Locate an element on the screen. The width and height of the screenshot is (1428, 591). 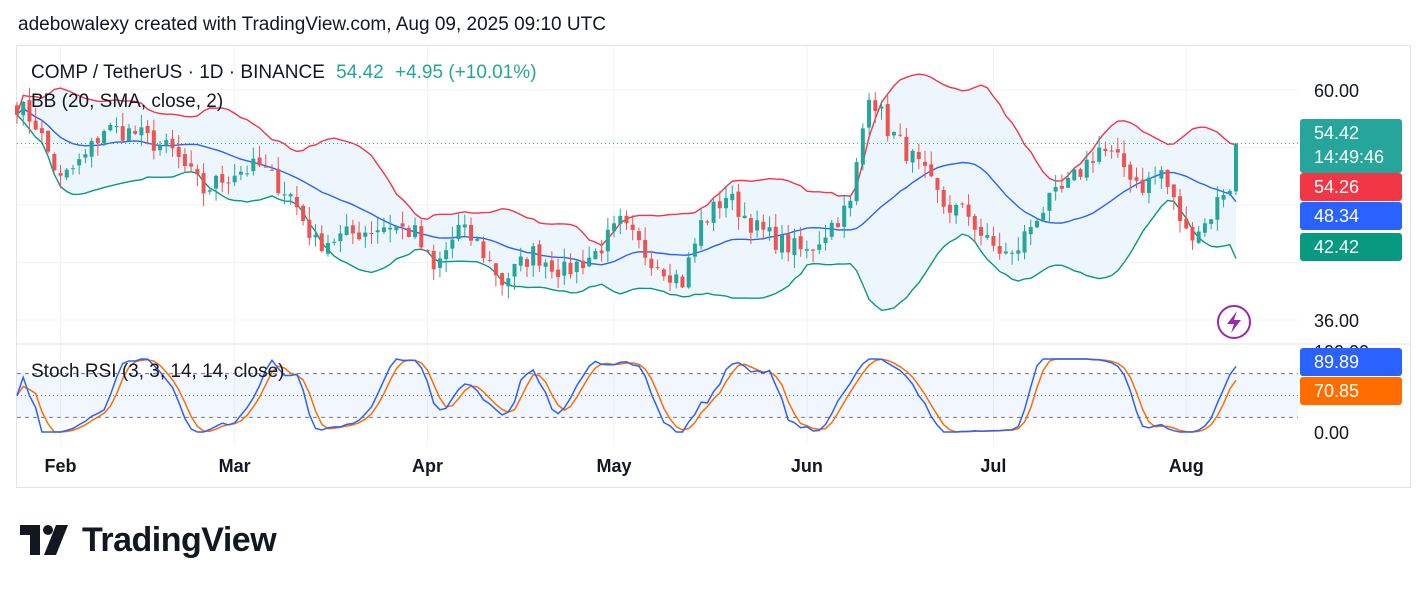
bb-upper-badge-bg is located at coordinates (1351, 187).